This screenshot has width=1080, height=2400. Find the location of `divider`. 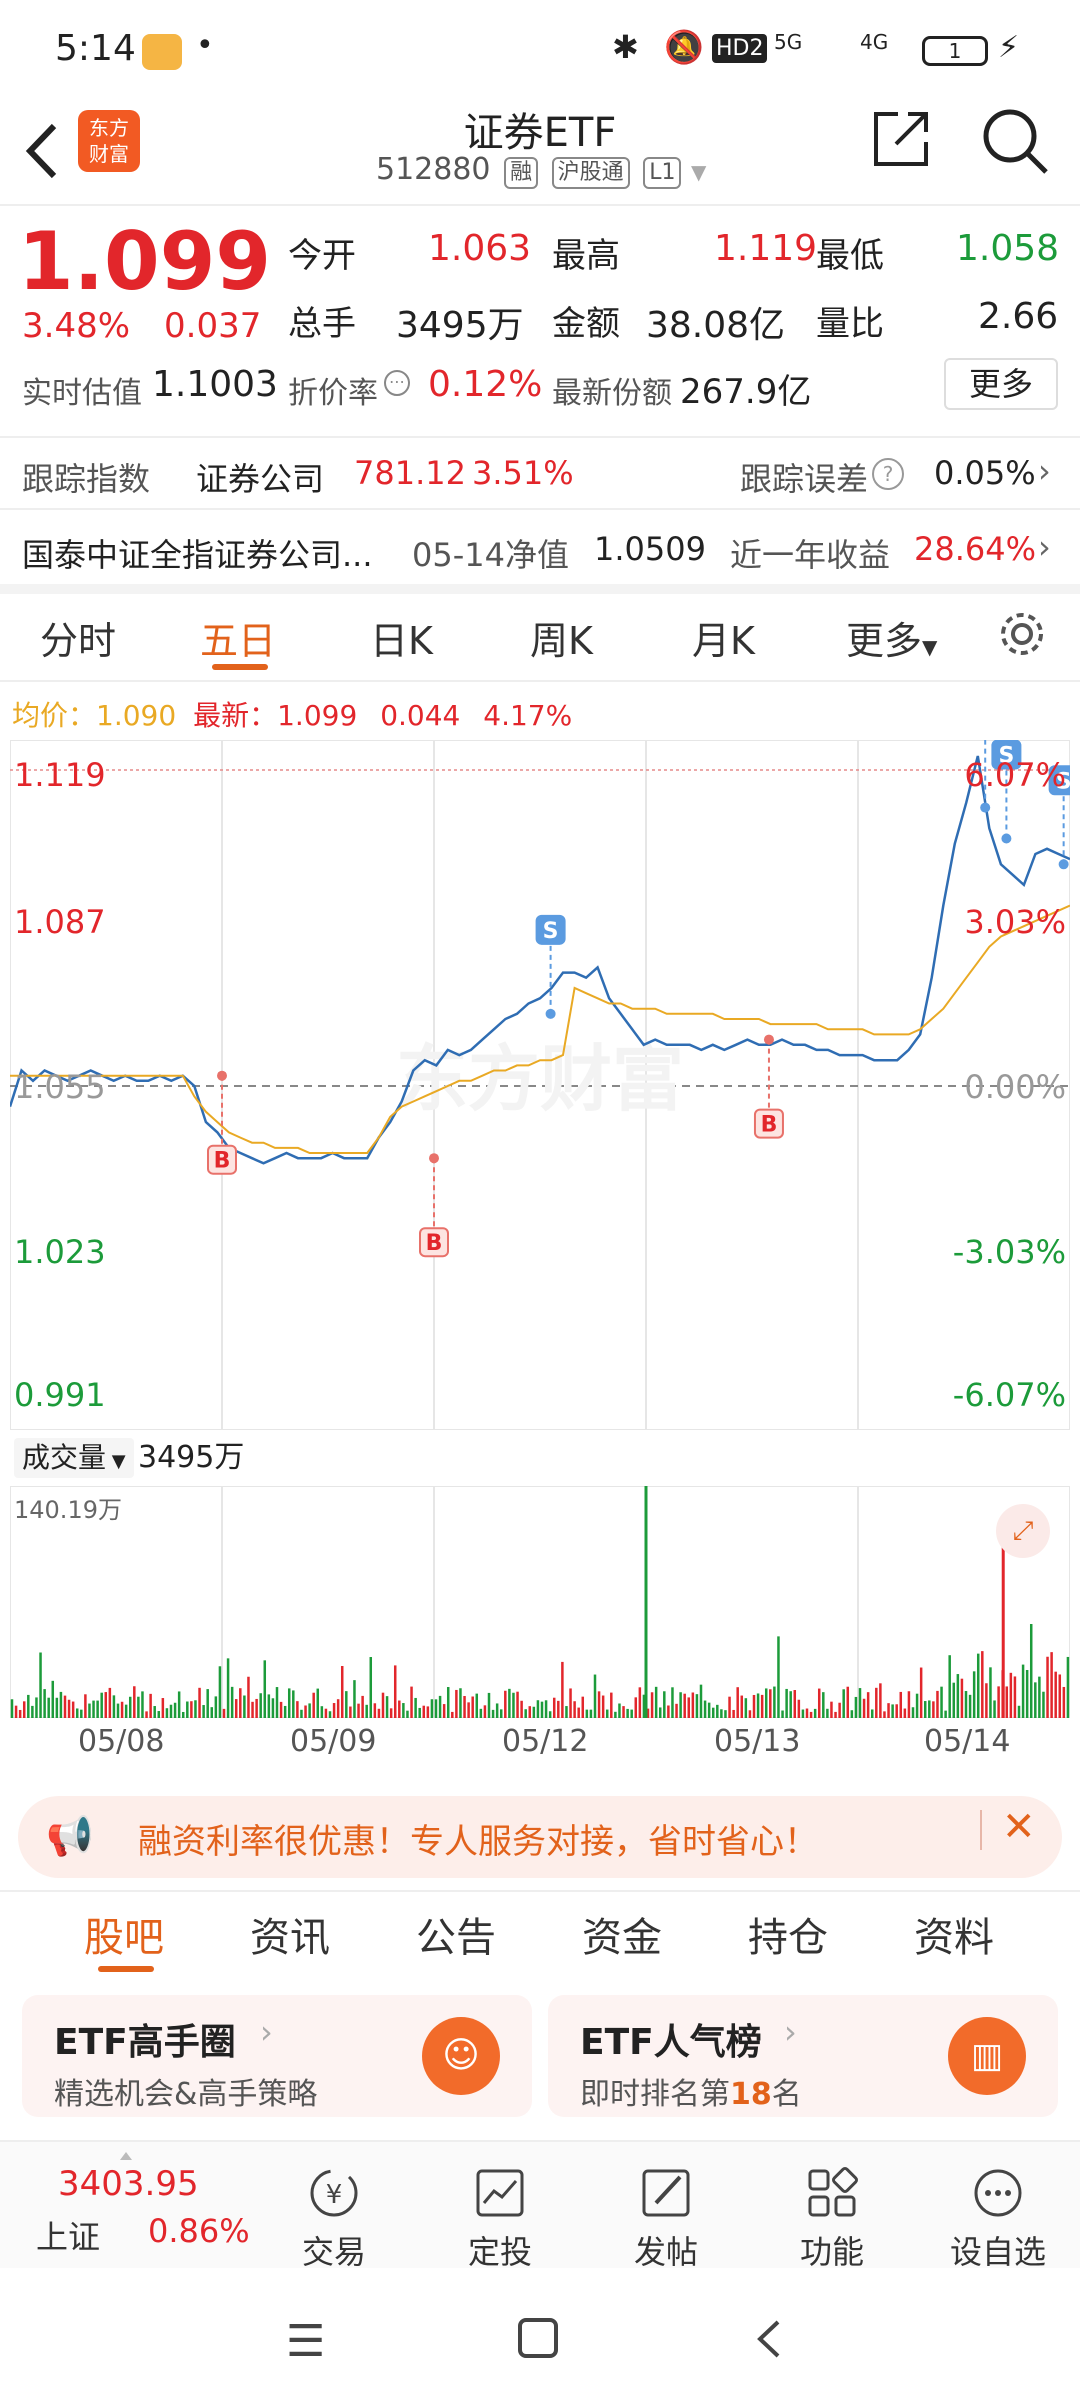

divider is located at coordinates (540, 1891).